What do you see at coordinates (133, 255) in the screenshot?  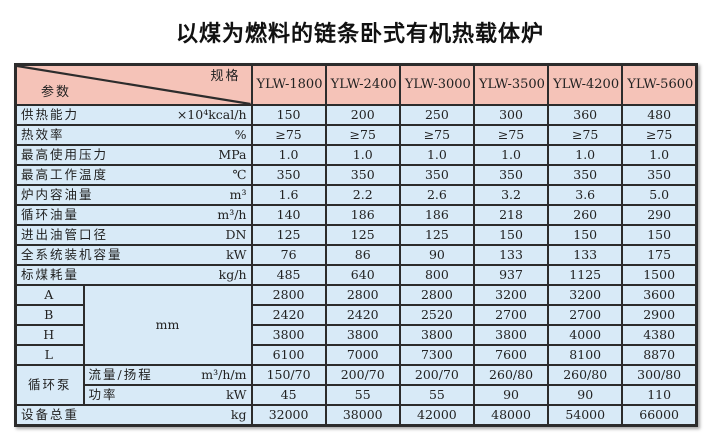 I see `param-cell: 全系统装机容量 kW` at bounding box center [133, 255].